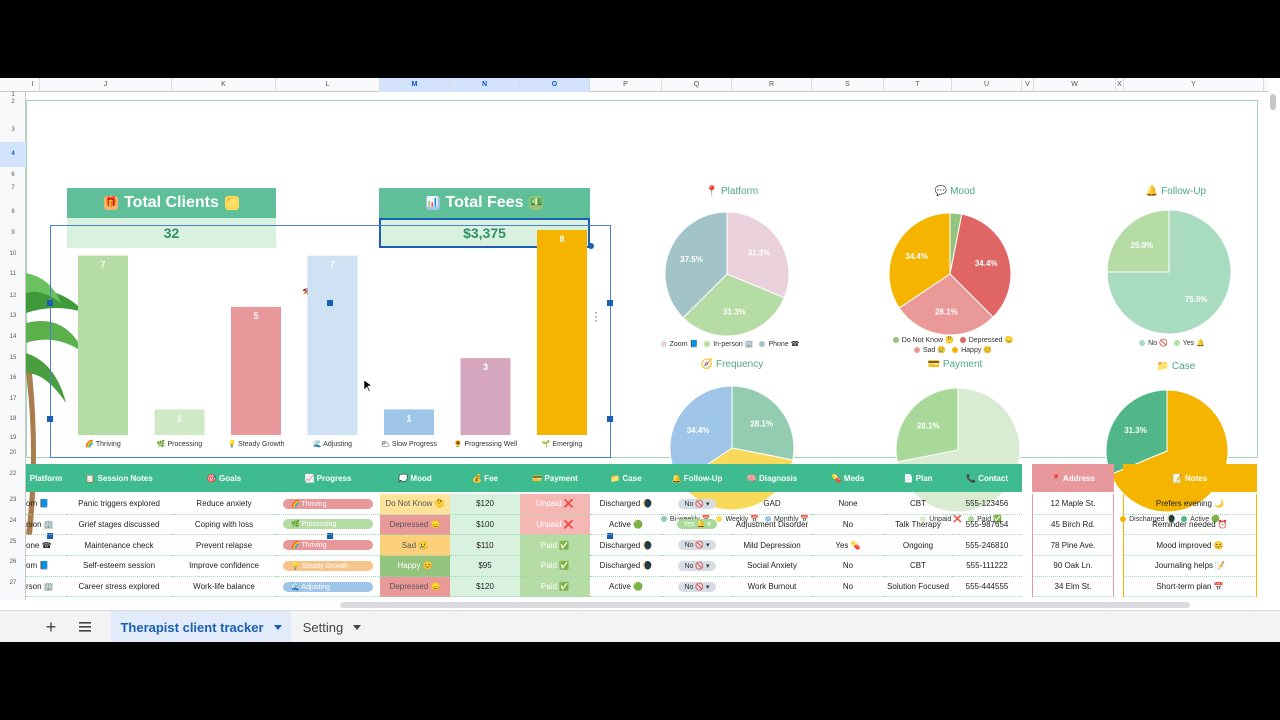  I want to click on chart-menu-icon: · · ·, so click(596, 316).